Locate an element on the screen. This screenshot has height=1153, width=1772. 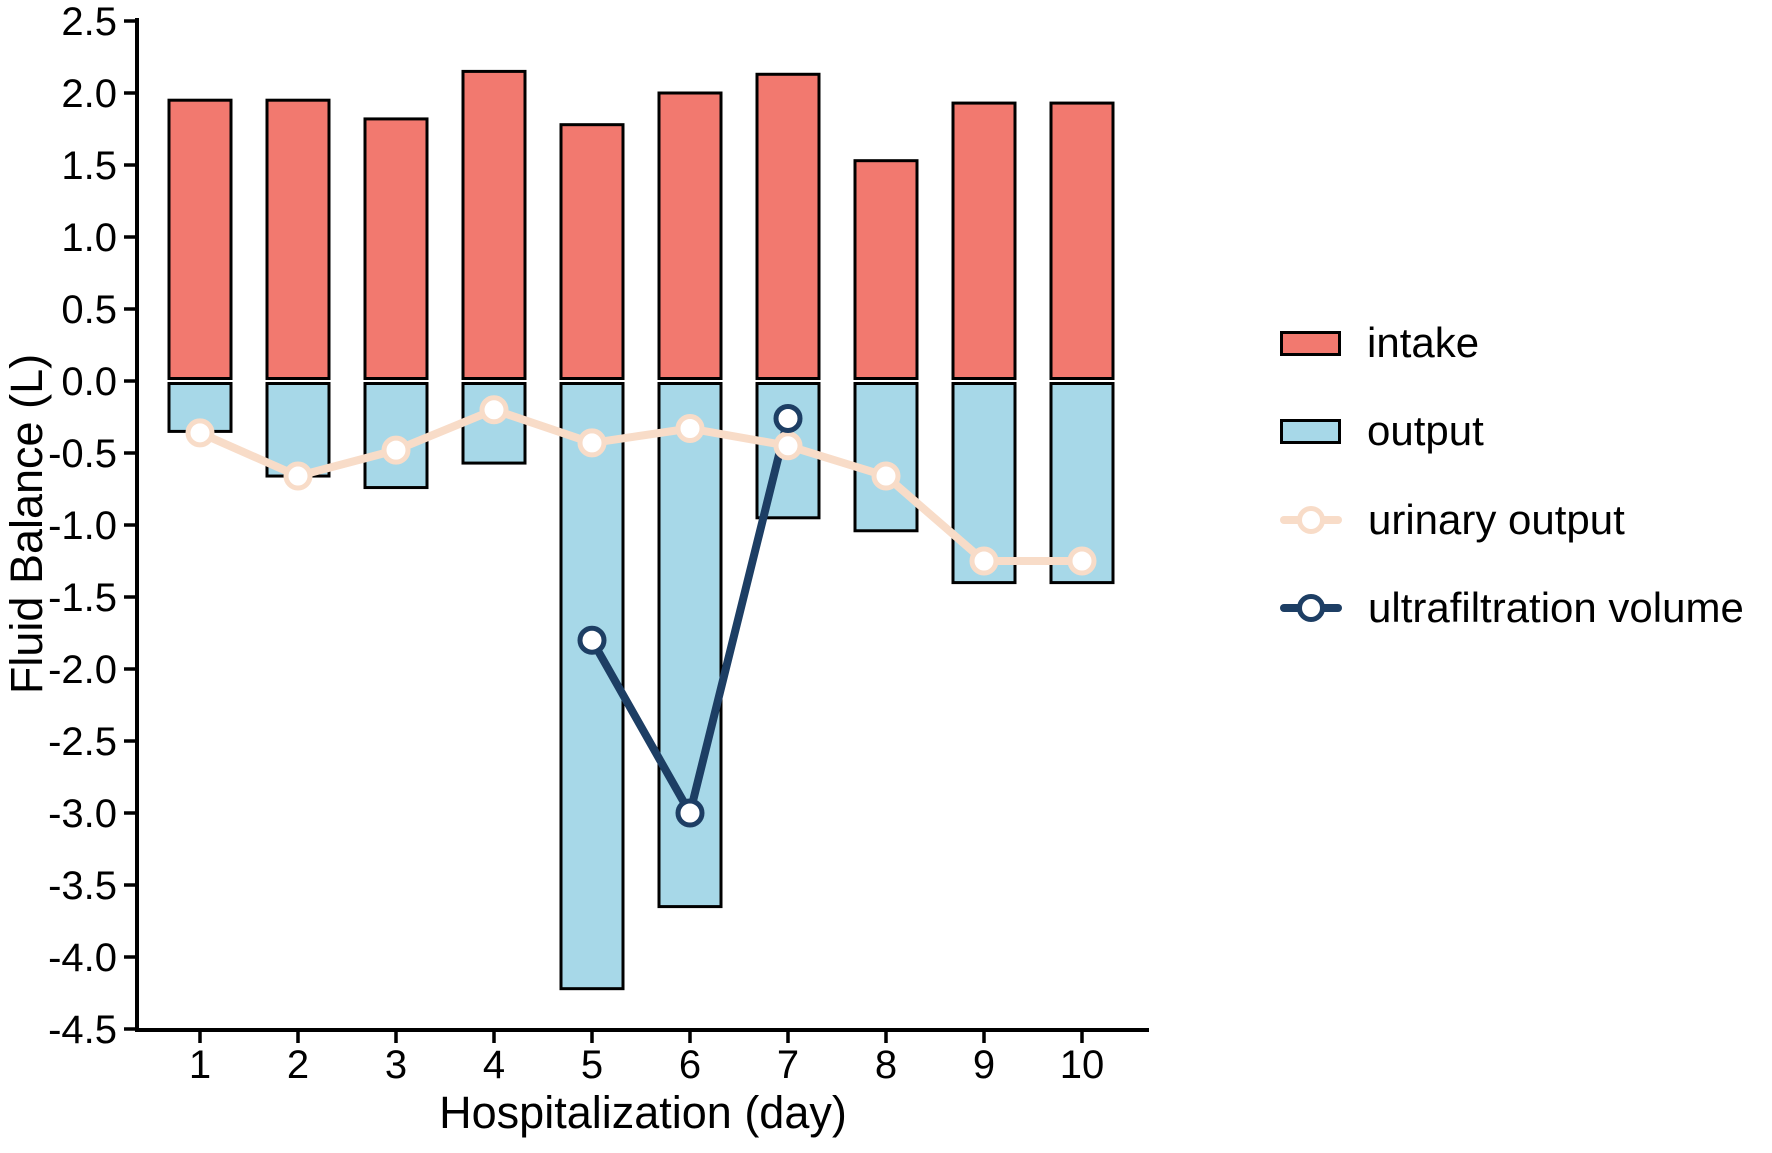
x-tick-label: 9 is located at coordinates (984, 1065).